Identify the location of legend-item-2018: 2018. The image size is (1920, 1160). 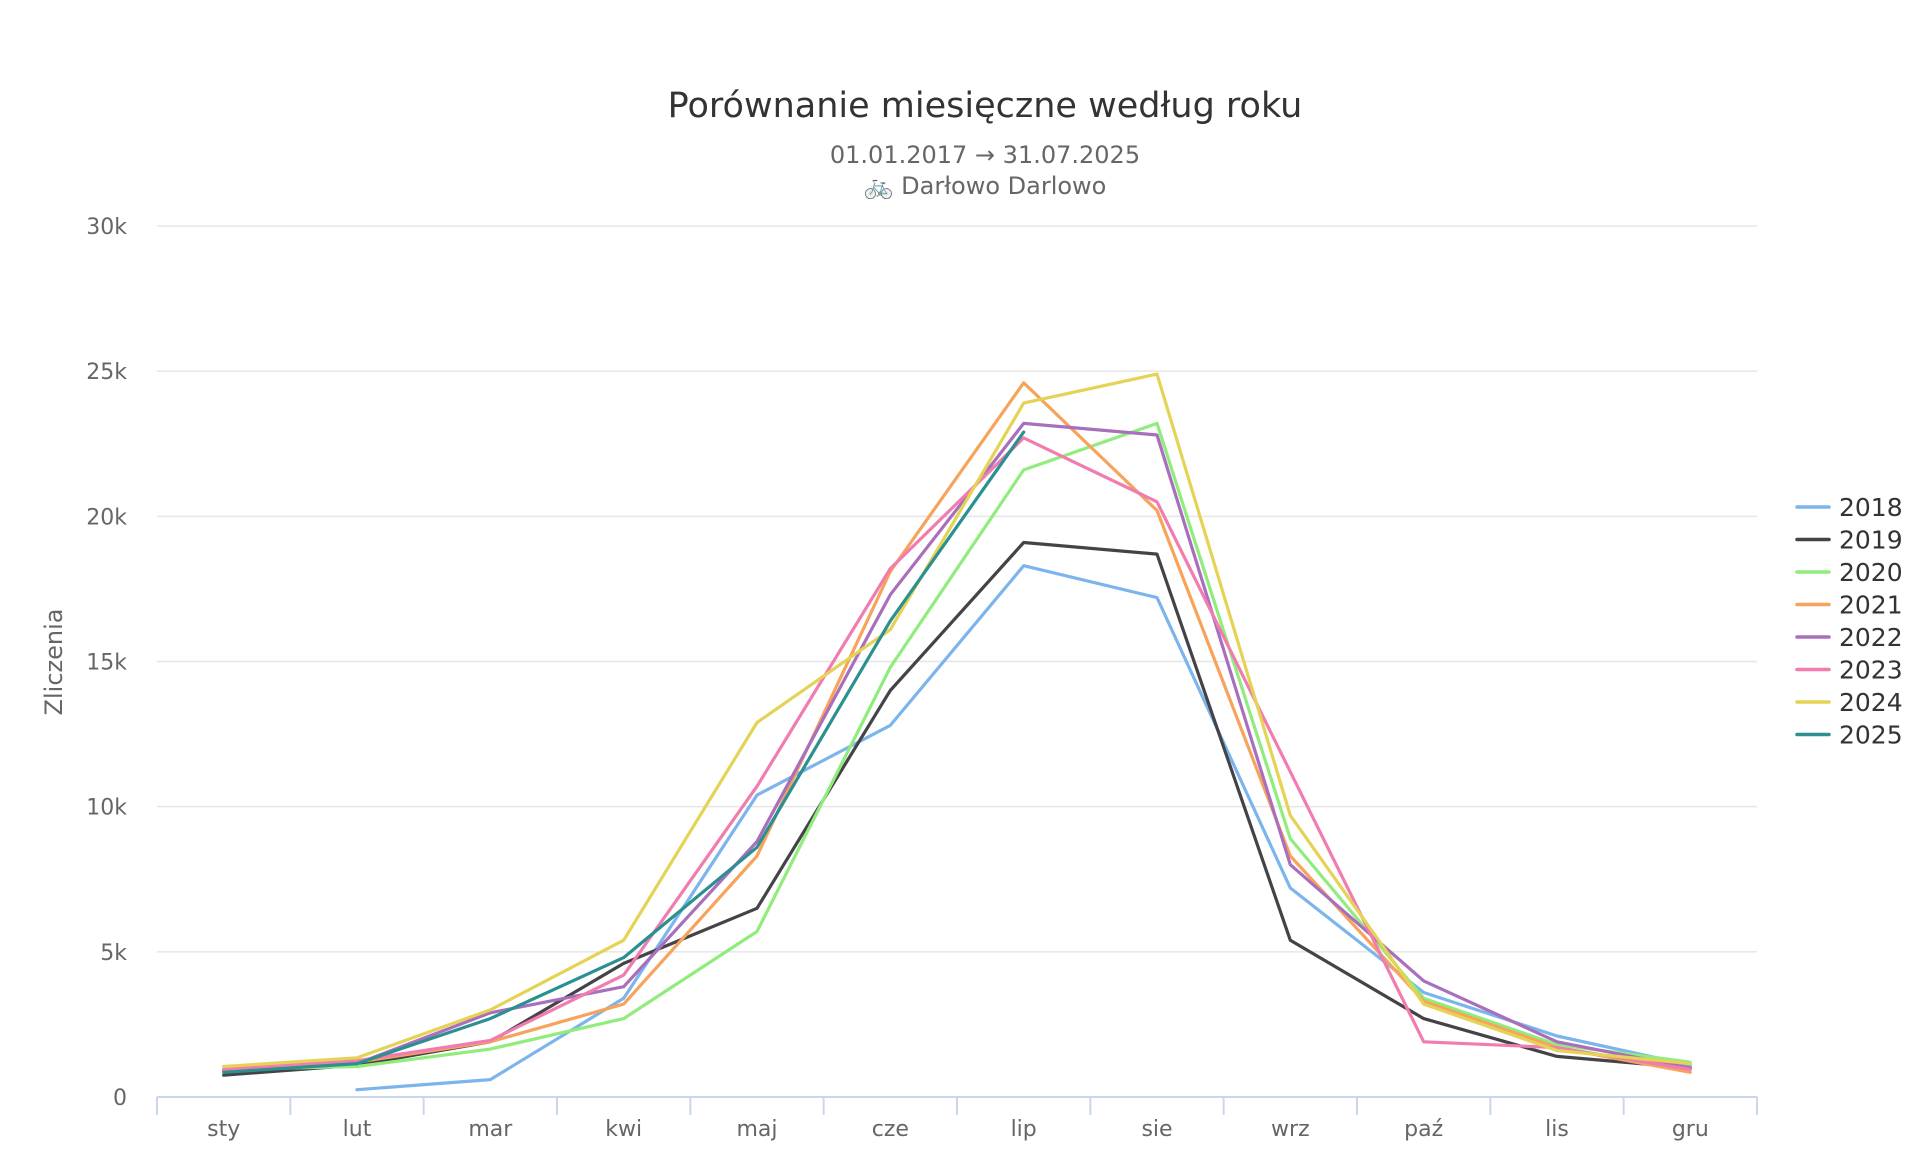
(1849, 507).